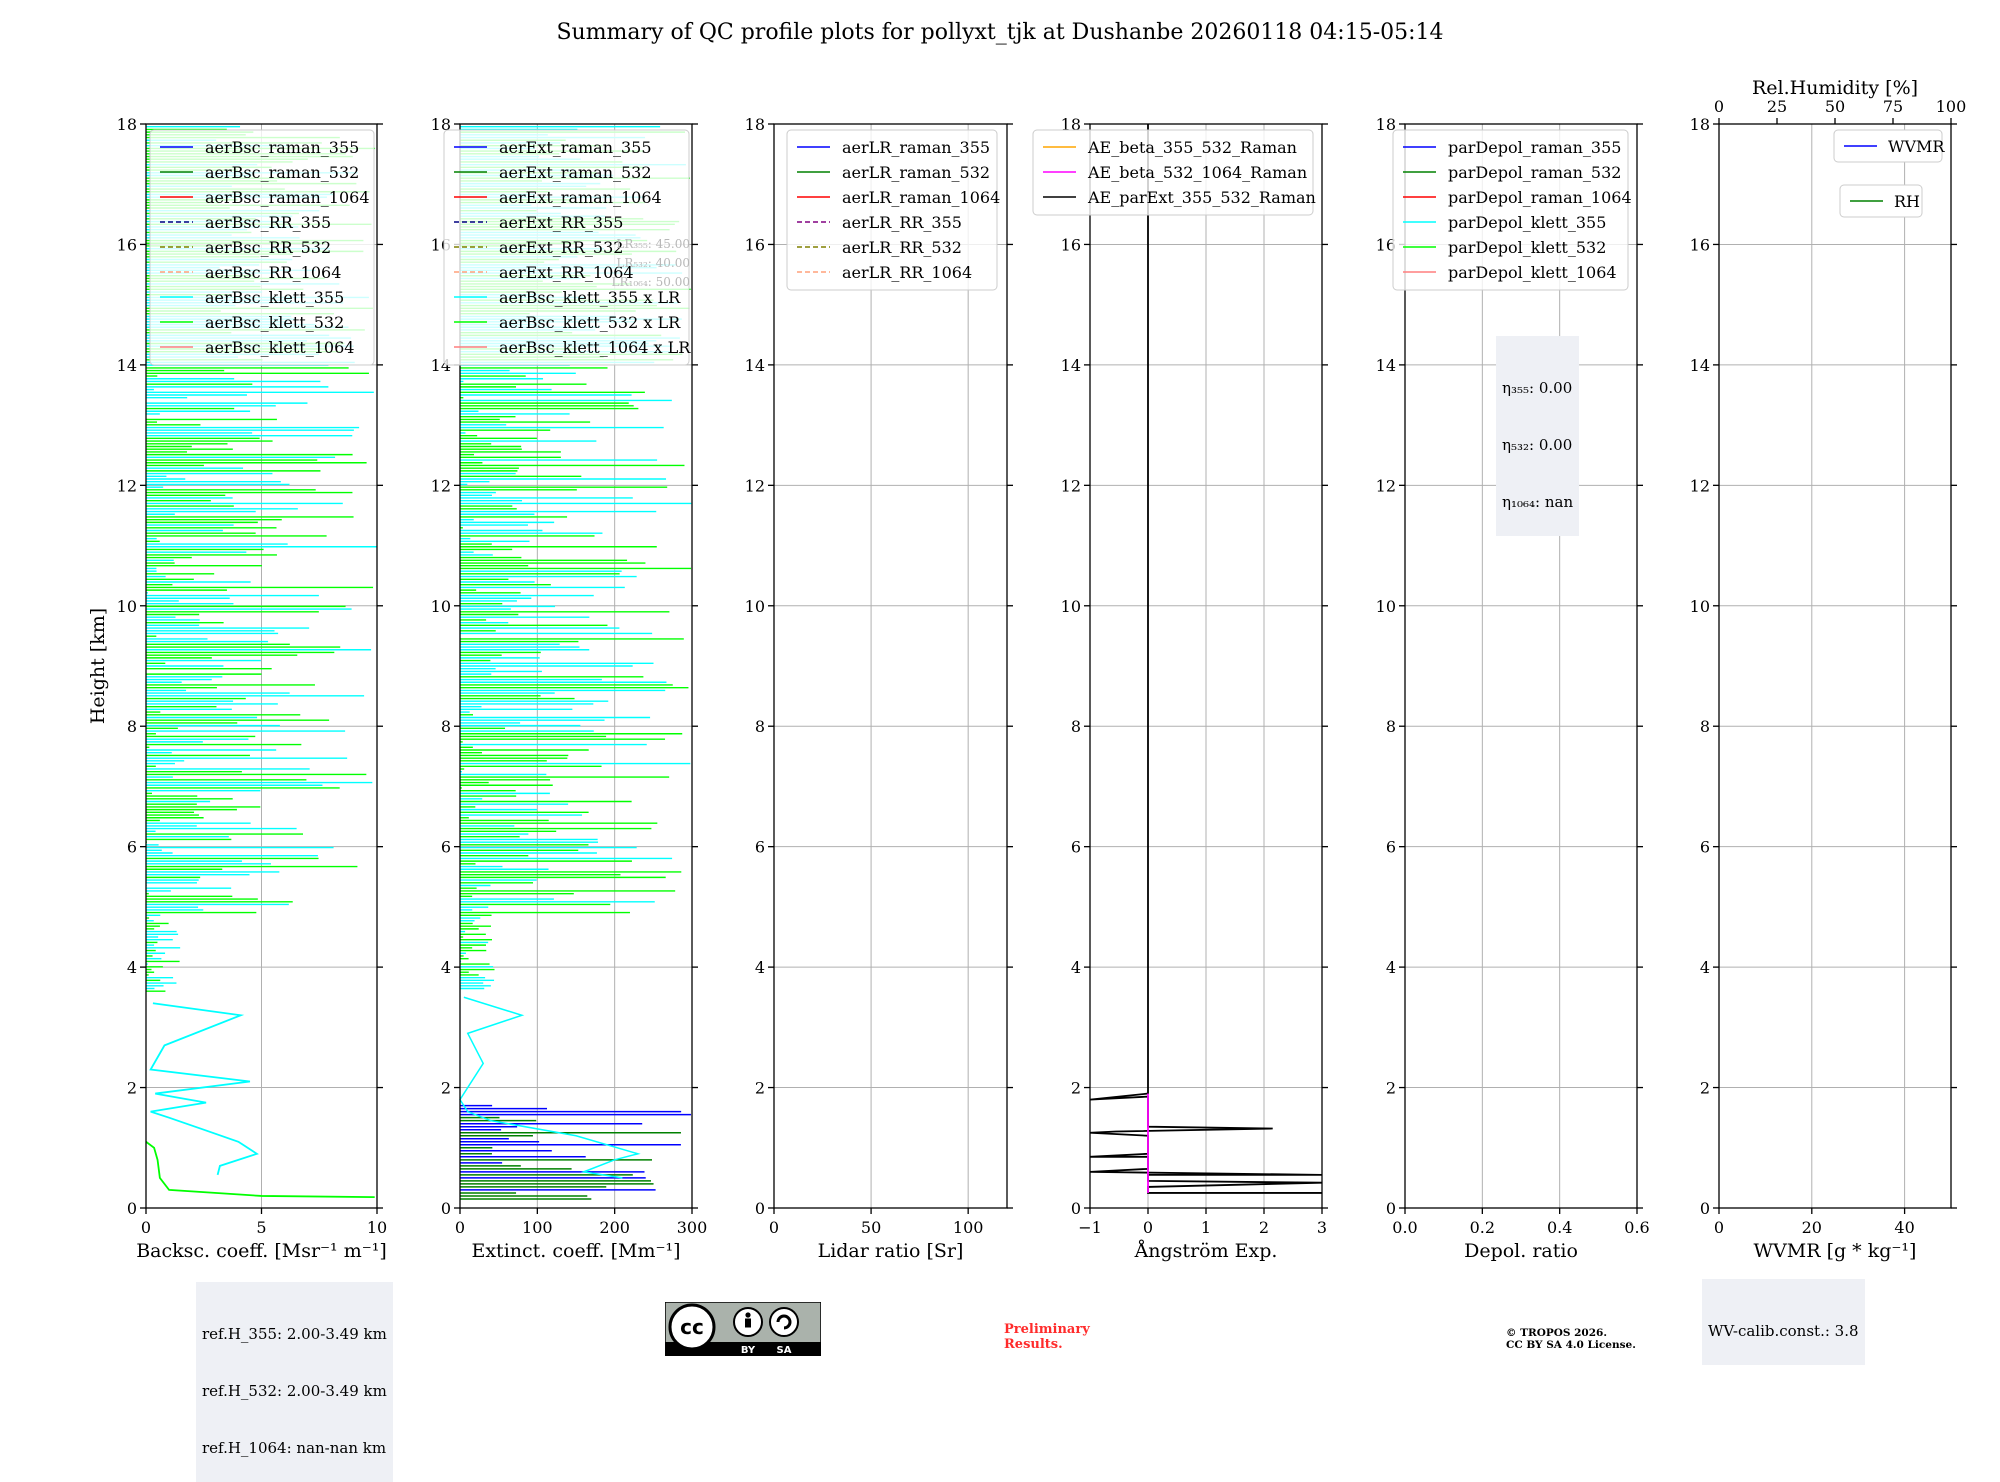 This screenshot has width=2000, height=1482. What do you see at coordinates (1812, 1227) in the screenshot?
I see `x-tick-label: 20` at bounding box center [1812, 1227].